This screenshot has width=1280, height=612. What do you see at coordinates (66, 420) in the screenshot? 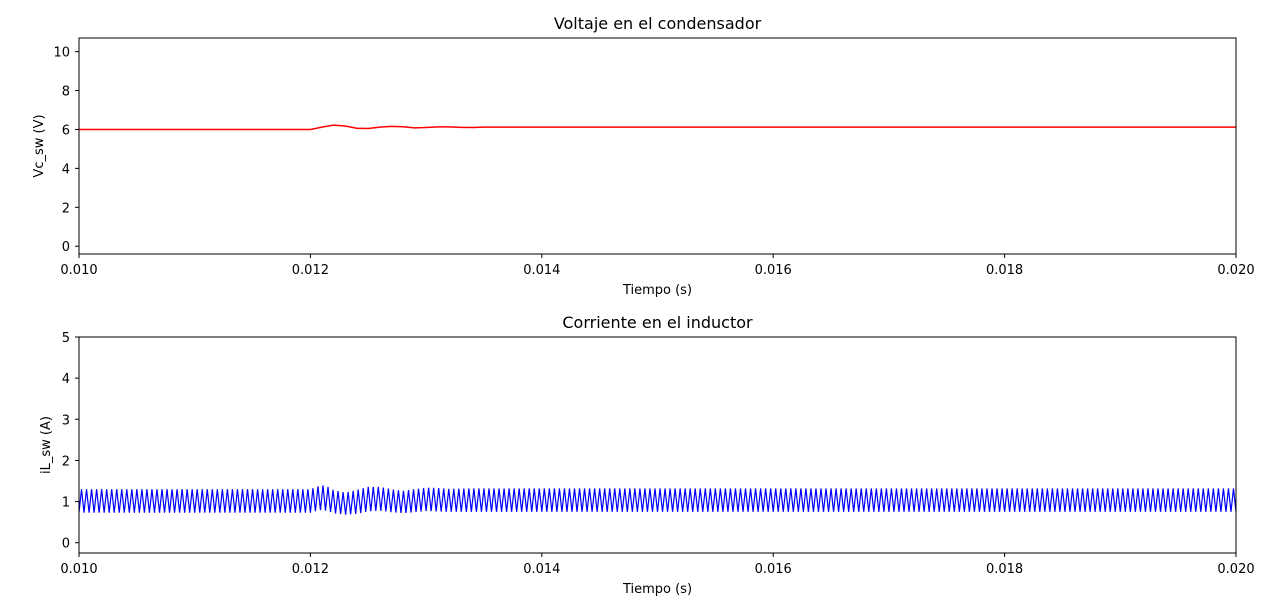
I see `y-tick-label: 3` at bounding box center [66, 420].